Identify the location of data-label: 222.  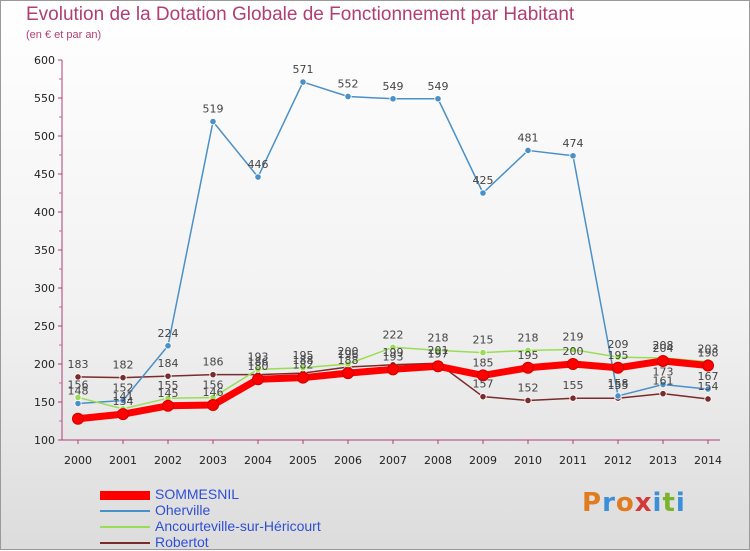
(393, 334).